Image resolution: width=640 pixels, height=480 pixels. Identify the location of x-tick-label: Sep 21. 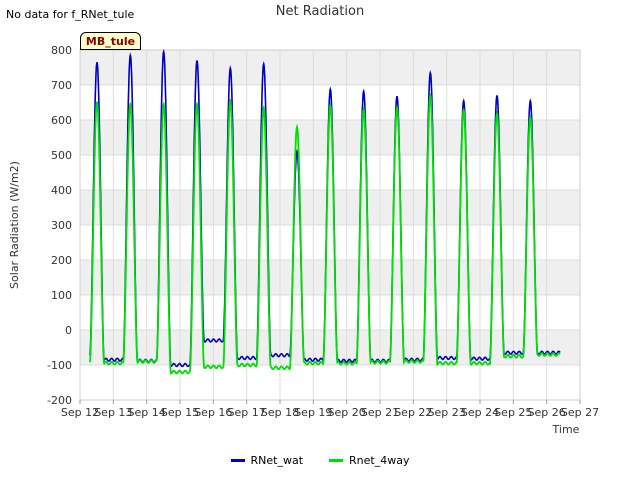
(380, 412).